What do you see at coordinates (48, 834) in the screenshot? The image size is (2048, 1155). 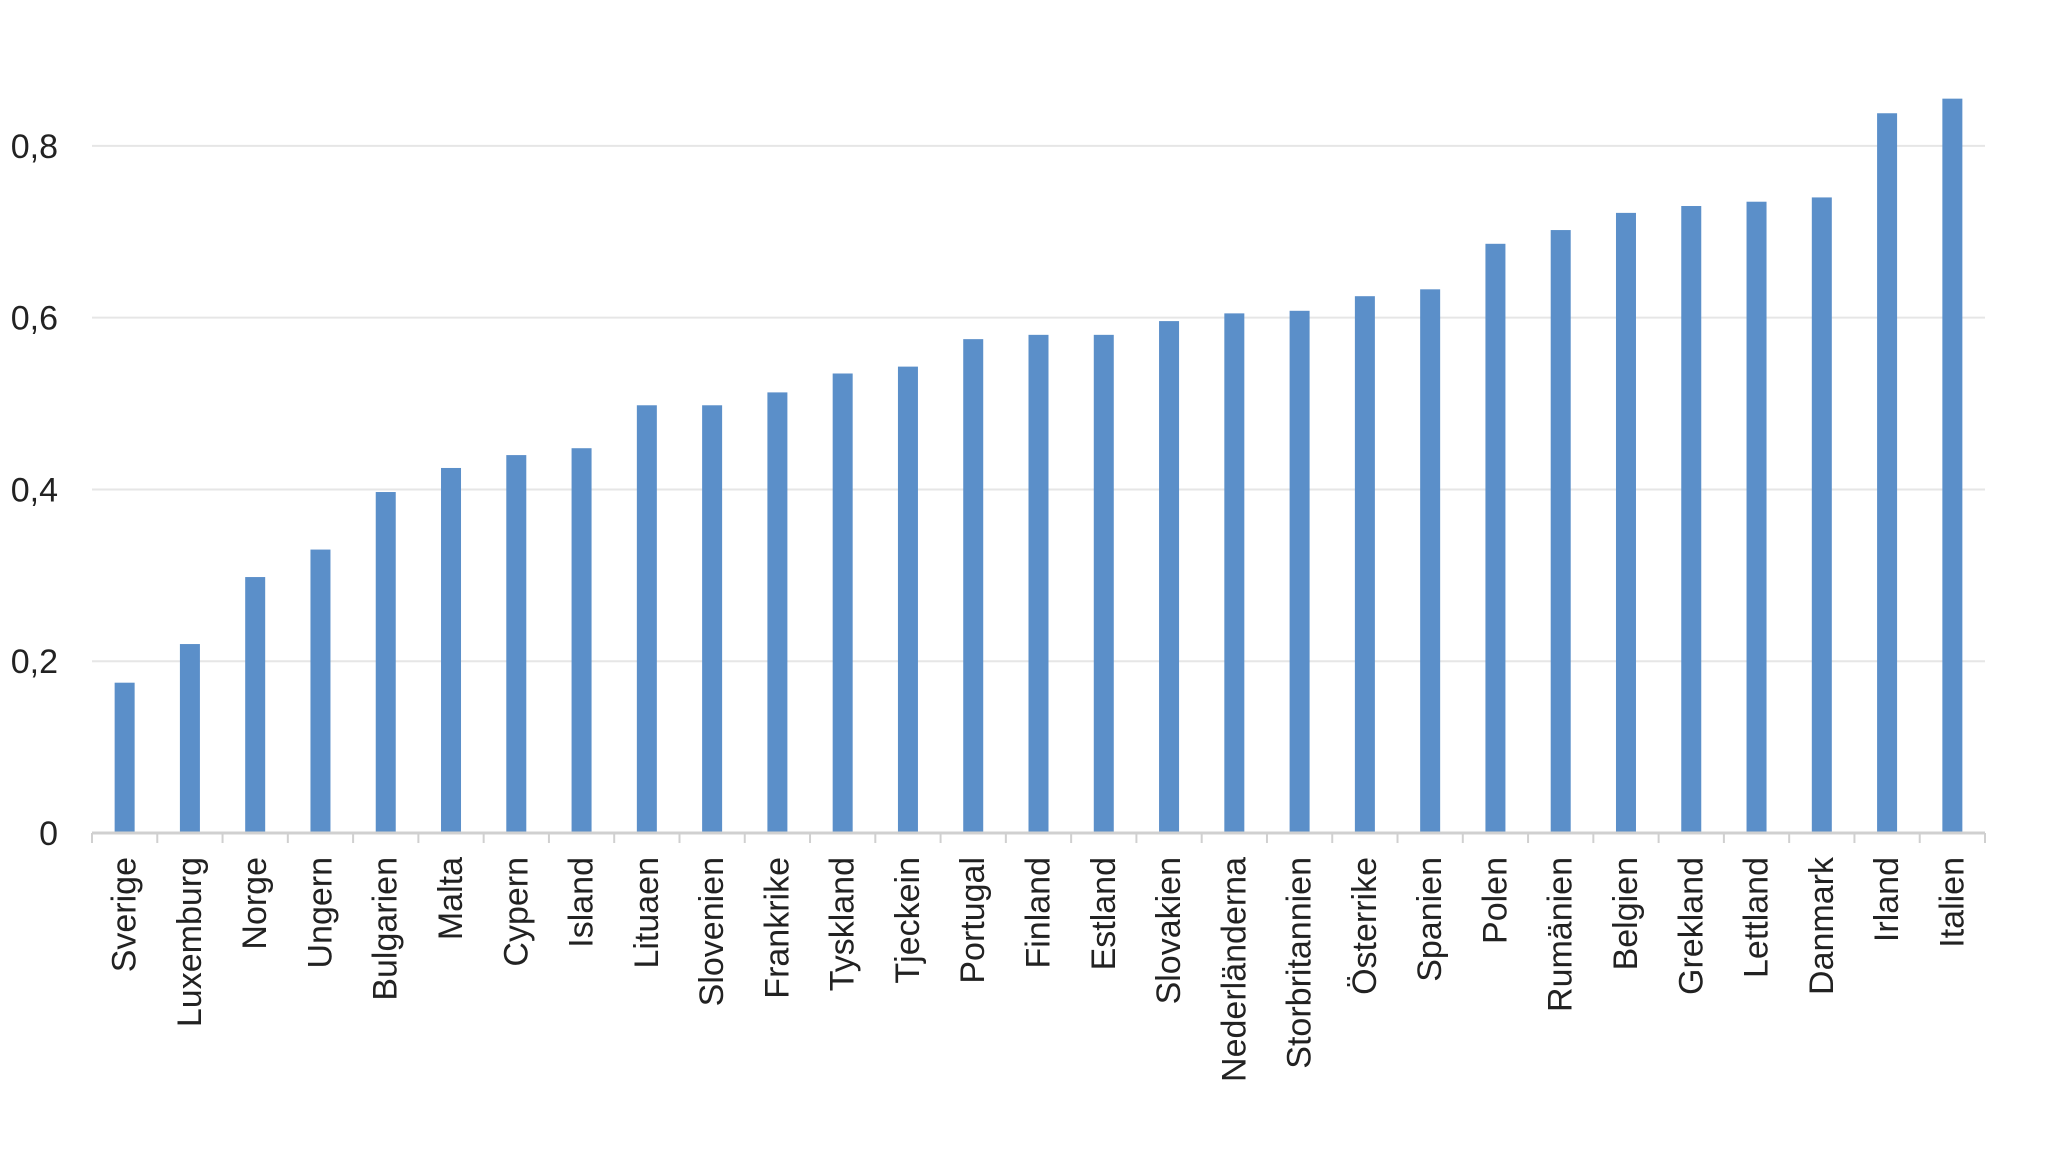 I see `y-tick-label: 0` at bounding box center [48, 834].